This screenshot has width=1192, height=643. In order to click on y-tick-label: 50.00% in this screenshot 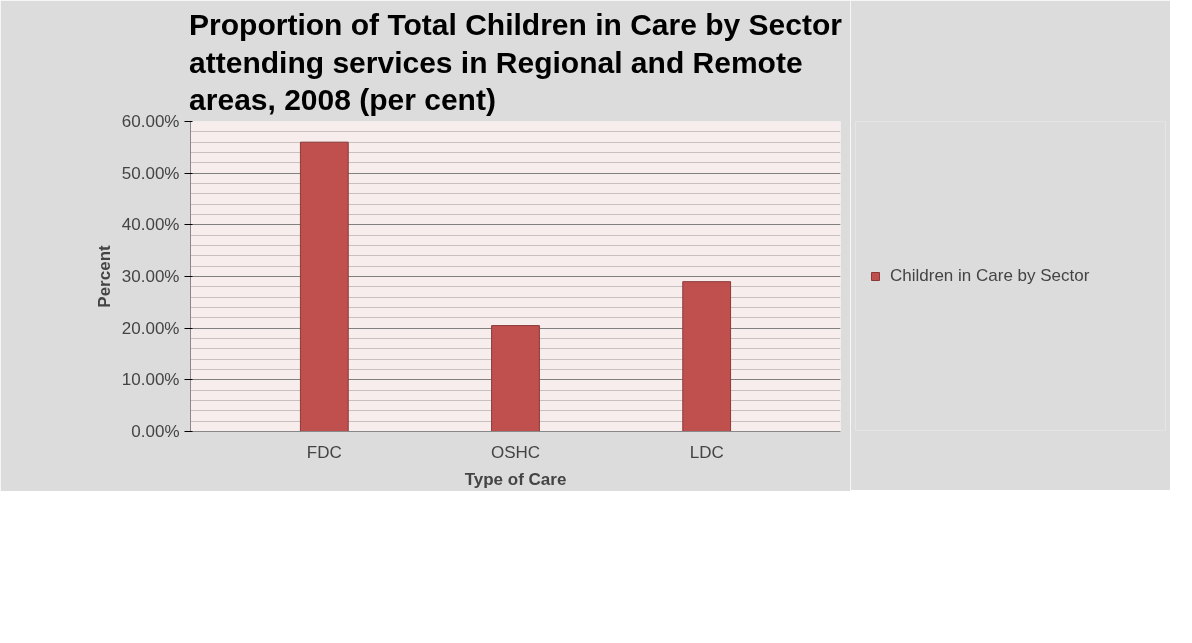, I will do `click(150, 173)`.